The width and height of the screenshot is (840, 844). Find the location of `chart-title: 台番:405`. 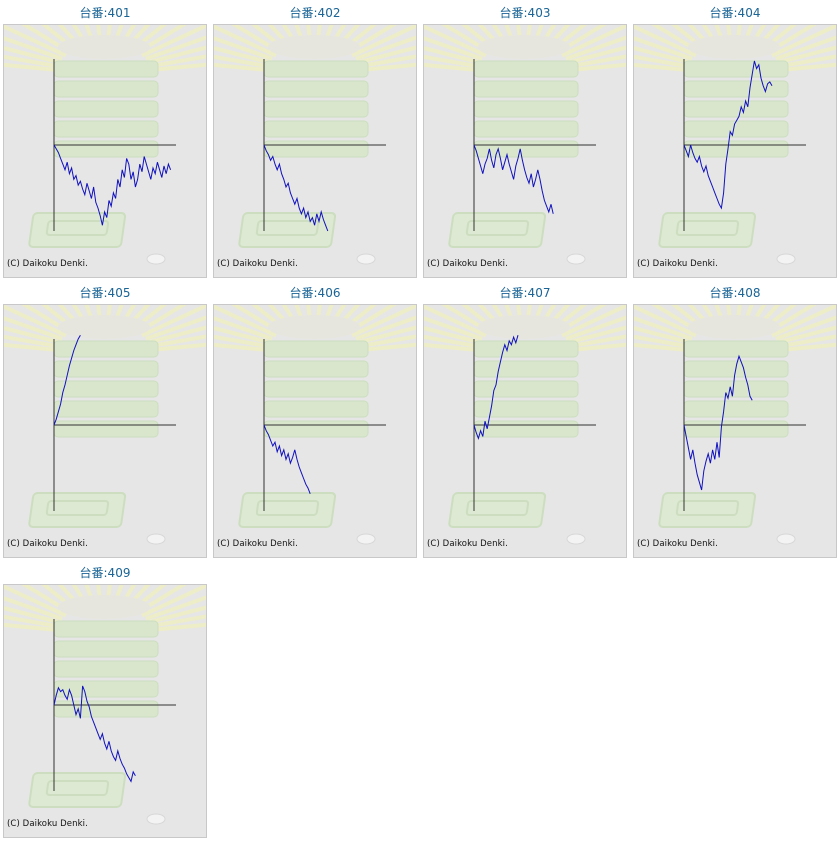

chart-title: 台番:405 is located at coordinates (105, 293).